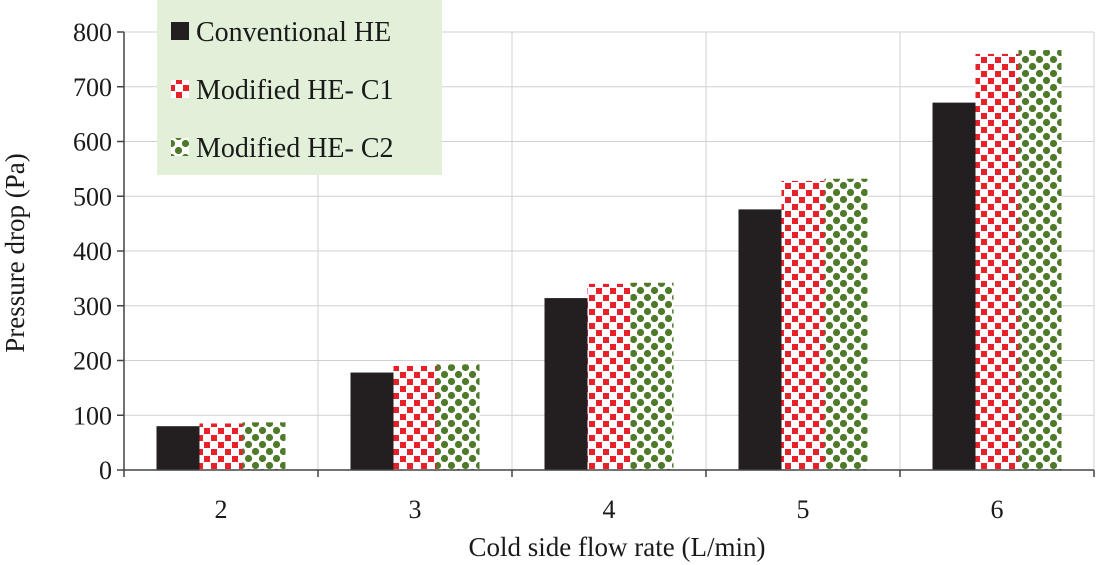 This screenshot has height=565, width=1100. What do you see at coordinates (295, 90) in the screenshot?
I see `legend-label-2: Modified HE- C1` at bounding box center [295, 90].